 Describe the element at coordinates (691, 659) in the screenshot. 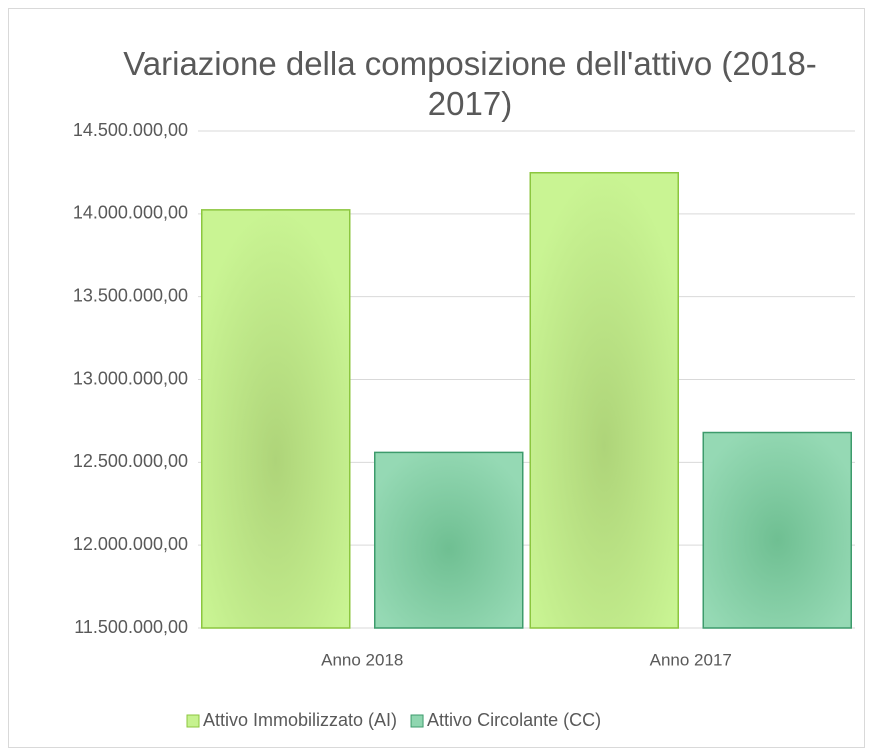

I see `x-tick-label: Anno 2017` at that location.